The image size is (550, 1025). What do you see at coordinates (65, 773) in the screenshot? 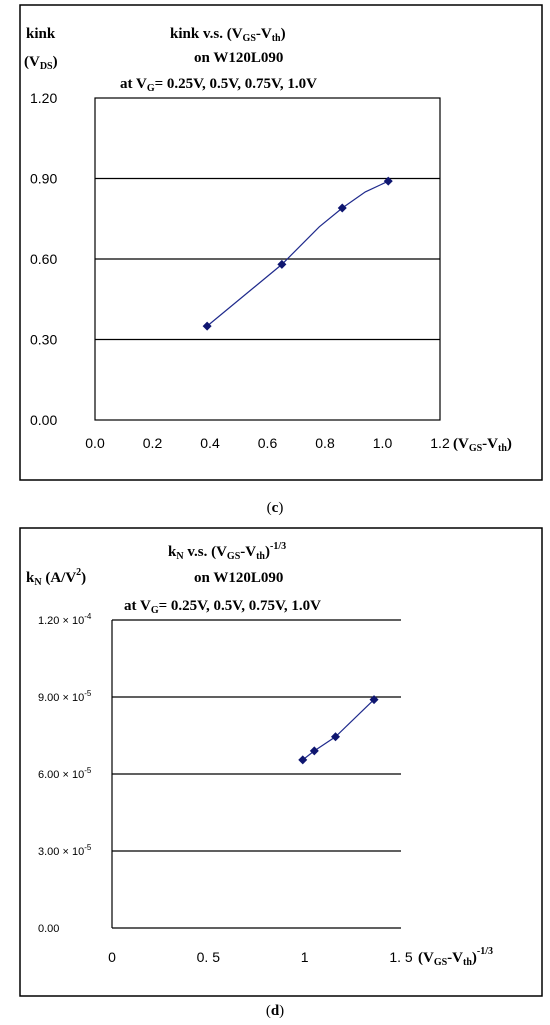
I see `panel-d-ytick-label: 6.00 × 10⁻⁵` at bounding box center [65, 773].